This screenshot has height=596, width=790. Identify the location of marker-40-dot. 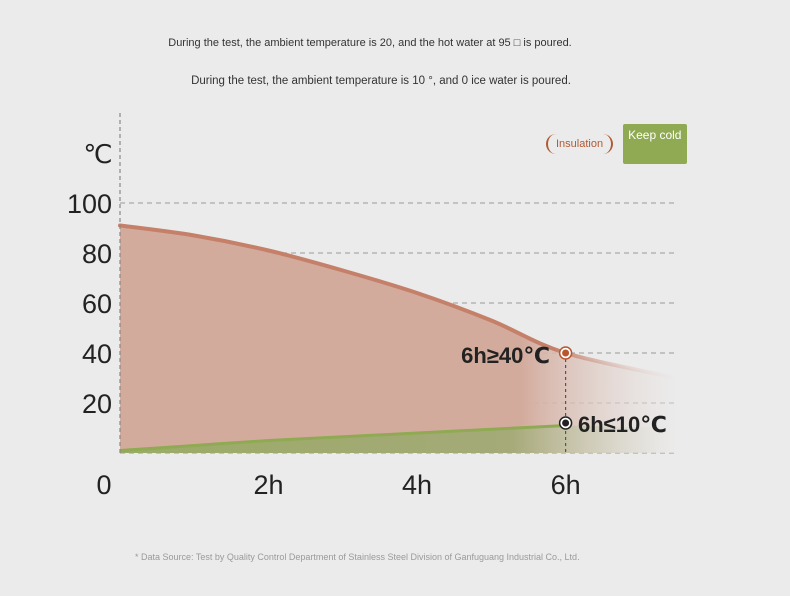
(566, 353).